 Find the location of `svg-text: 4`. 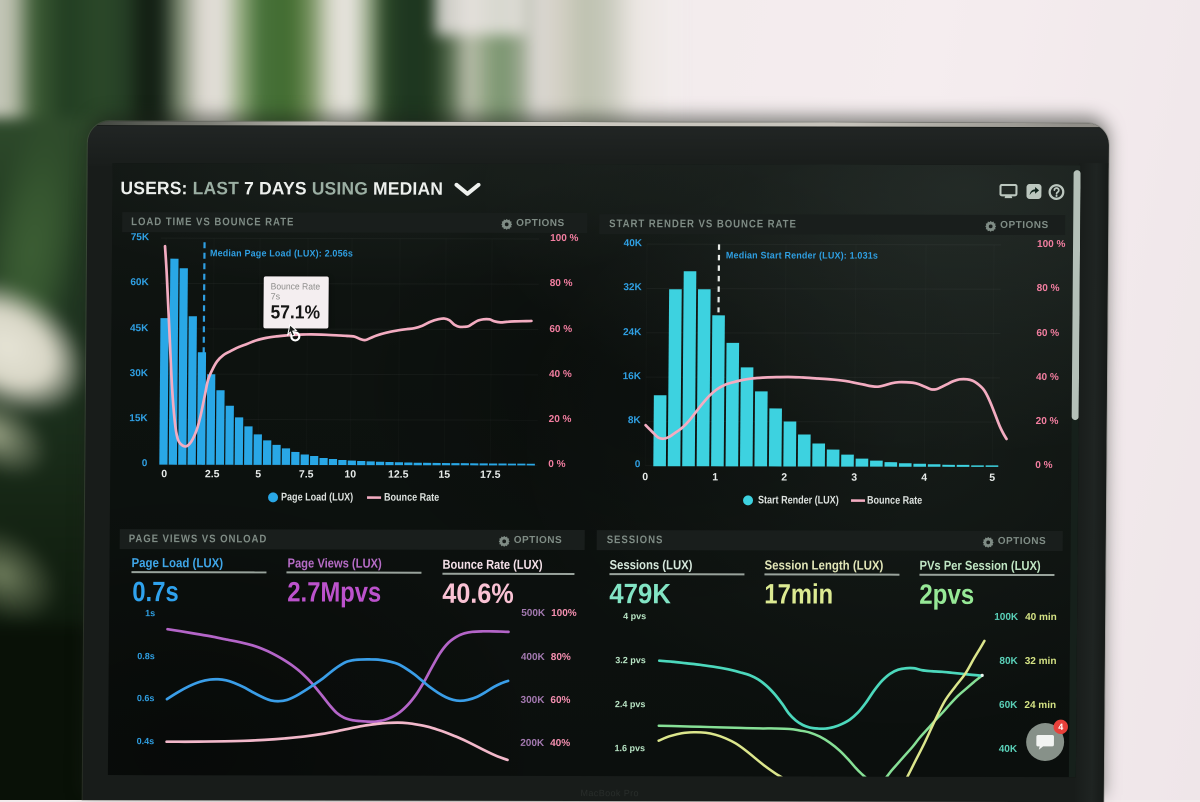

svg-text: 4 is located at coordinates (1060, 727).